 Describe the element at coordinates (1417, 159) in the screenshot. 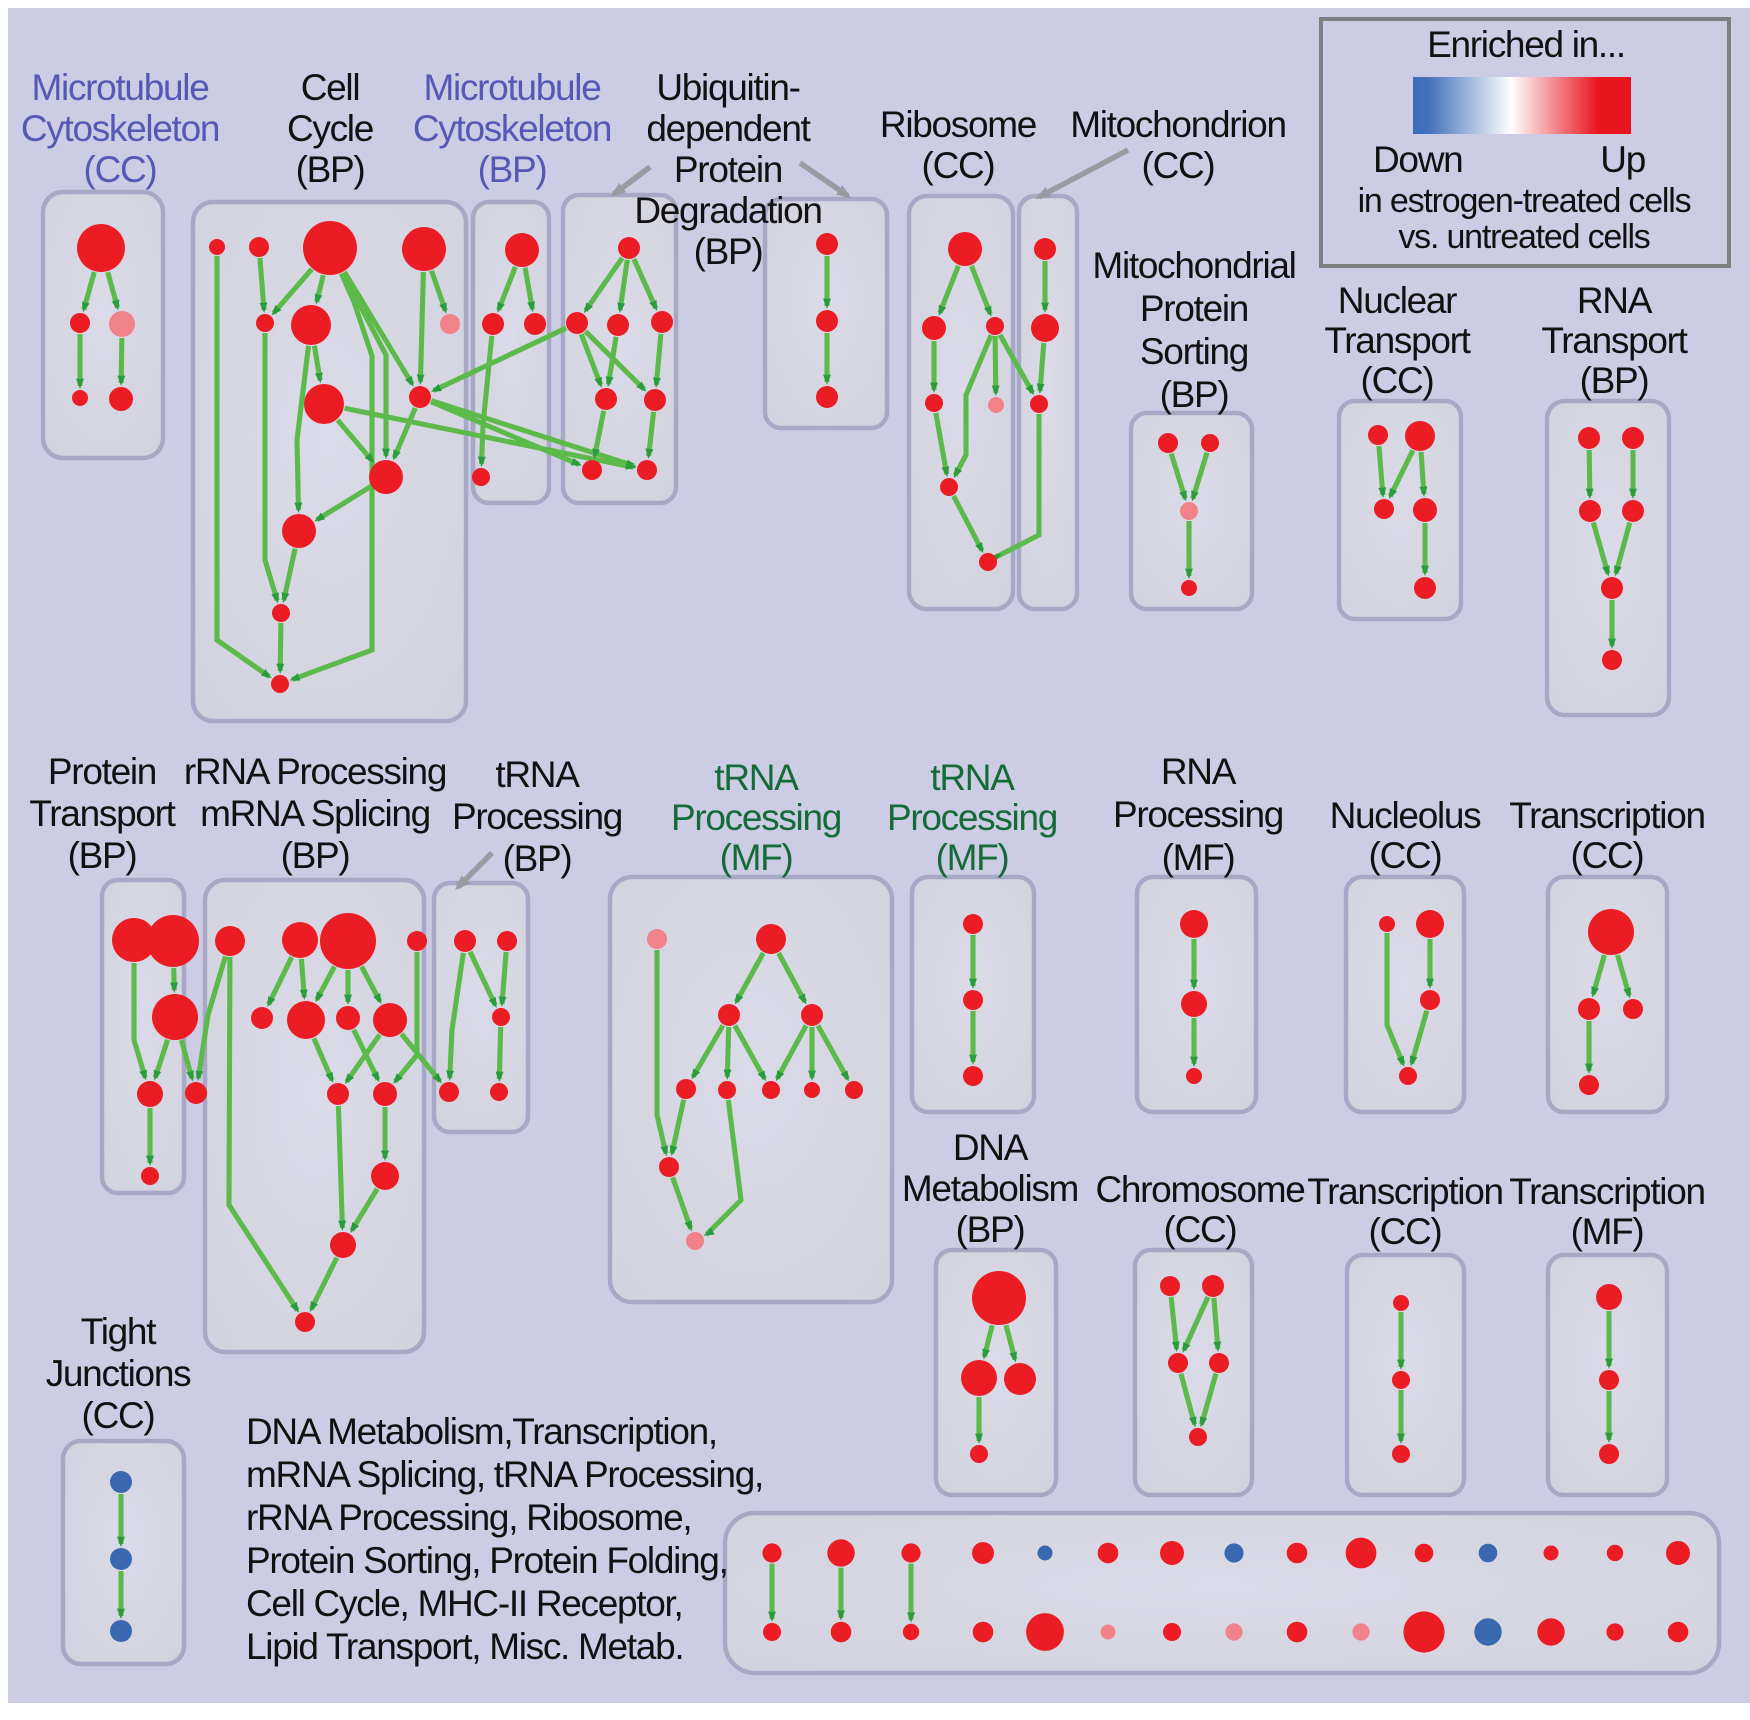

I see `svg-text: Down` at that location.